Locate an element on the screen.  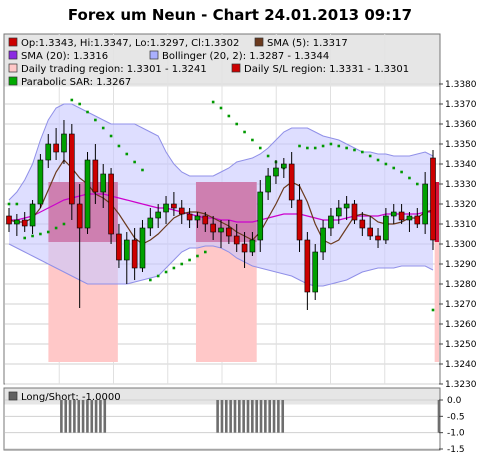
longshort-axis-ticks: 0.0 -0.5 -1.0 -1.5 is located at coordinates (452, 425).